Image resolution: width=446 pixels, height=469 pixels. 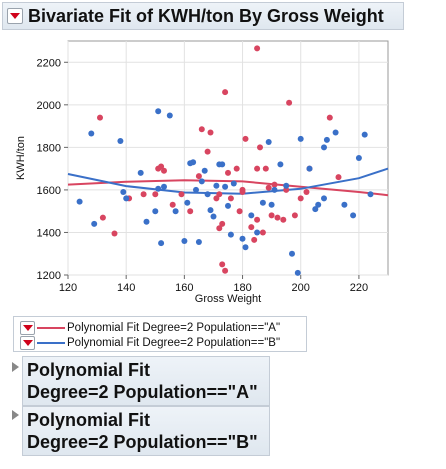 What do you see at coordinates (146, 381) in the screenshot?
I see `section-polynomial-fit-a: Polynomial Fit Degree=2 Population=="A"` at bounding box center [146, 381].